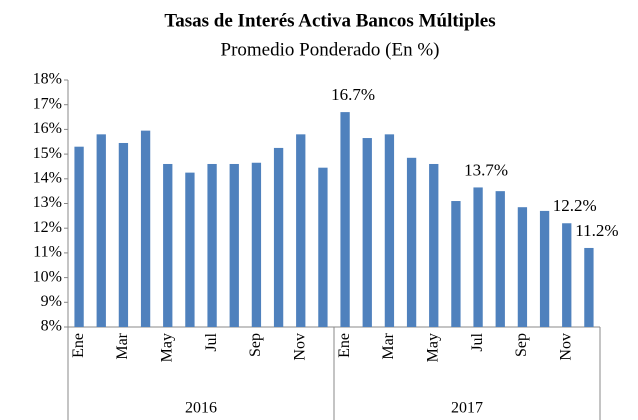  What do you see at coordinates (51, 326) in the screenshot?
I see `y-tick-label: 8%` at bounding box center [51, 326].